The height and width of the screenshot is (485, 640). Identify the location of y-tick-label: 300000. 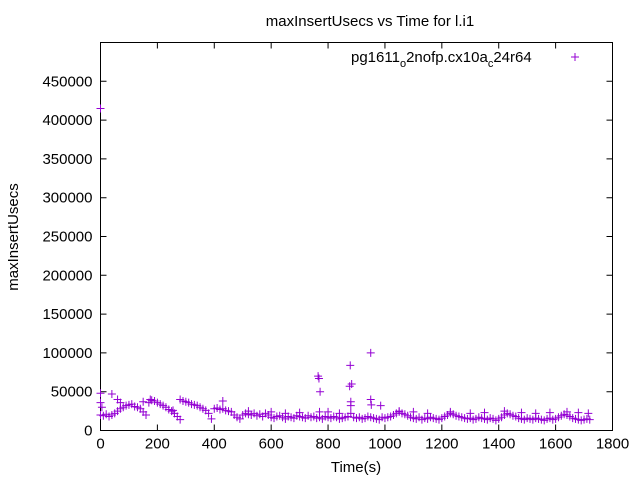
(67, 198).